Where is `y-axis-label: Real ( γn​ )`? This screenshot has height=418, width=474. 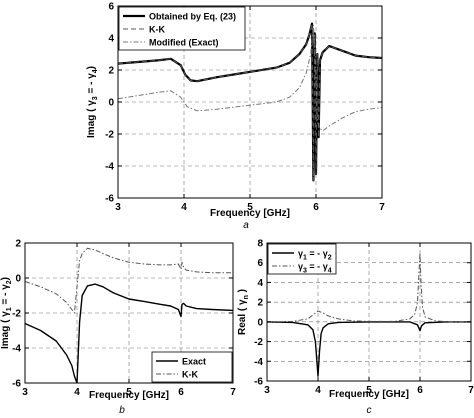 y-axis-label: Real ( γn​ ) is located at coordinates (243, 312).